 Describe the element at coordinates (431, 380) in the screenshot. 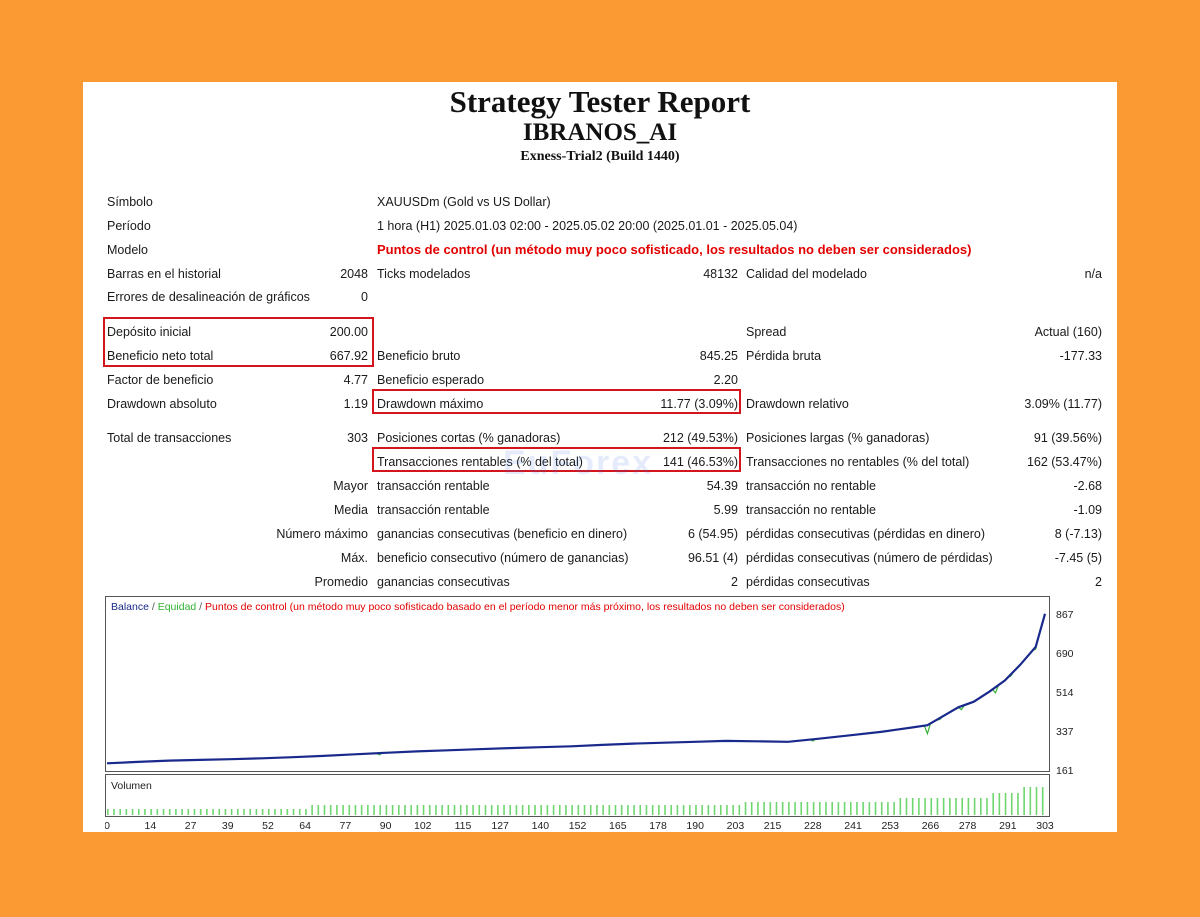

I see `expected-payoff-label: Beneficio esperado` at that location.